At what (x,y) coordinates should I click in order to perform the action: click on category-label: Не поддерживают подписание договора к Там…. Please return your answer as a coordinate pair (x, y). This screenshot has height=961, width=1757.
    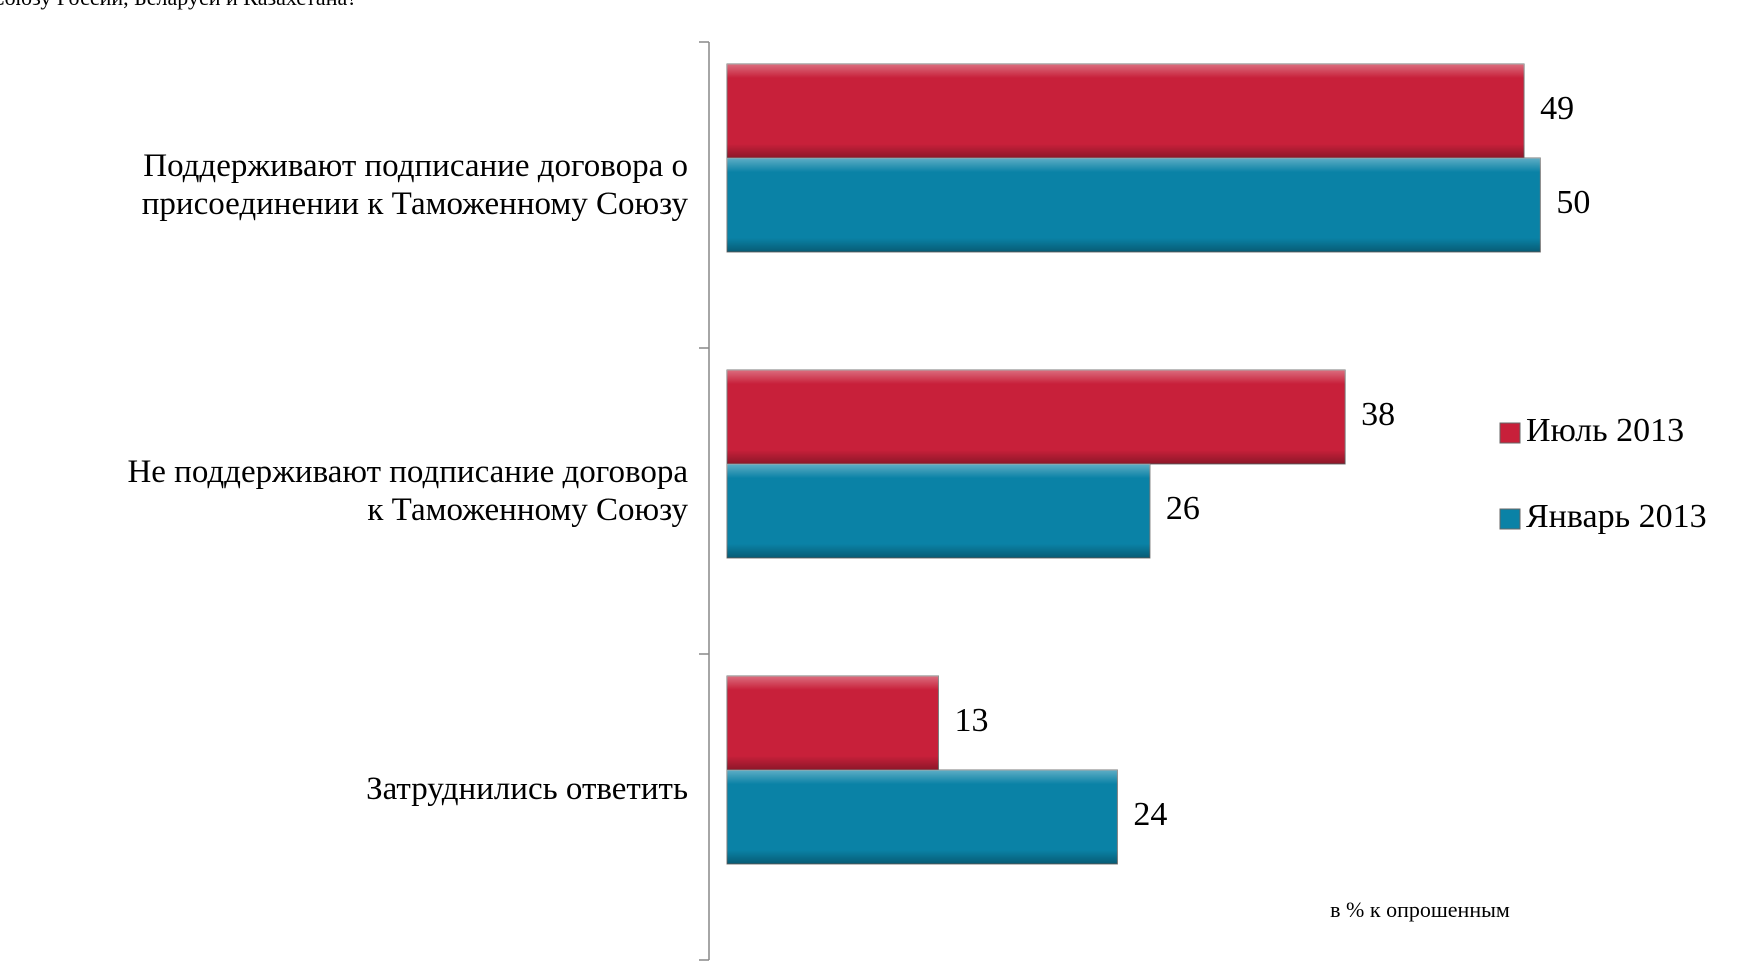
    Looking at the image, I should click on (407, 491).